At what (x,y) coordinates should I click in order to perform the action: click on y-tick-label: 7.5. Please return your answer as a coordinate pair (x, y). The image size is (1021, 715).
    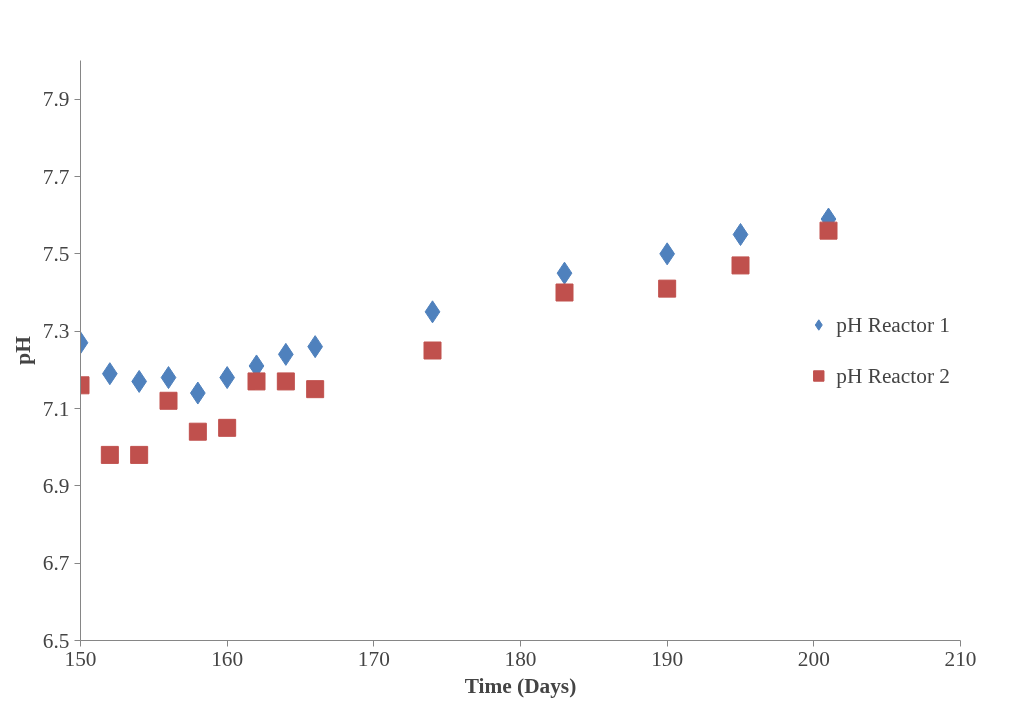
    Looking at the image, I should click on (56, 253).